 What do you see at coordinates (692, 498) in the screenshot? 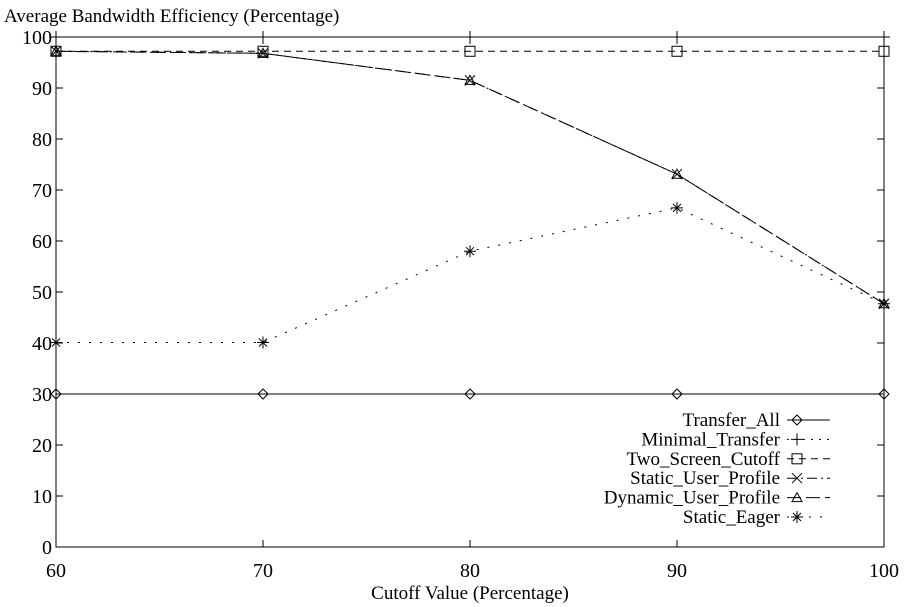
I see `legend-label: Dynamic_User_Profile` at bounding box center [692, 498].